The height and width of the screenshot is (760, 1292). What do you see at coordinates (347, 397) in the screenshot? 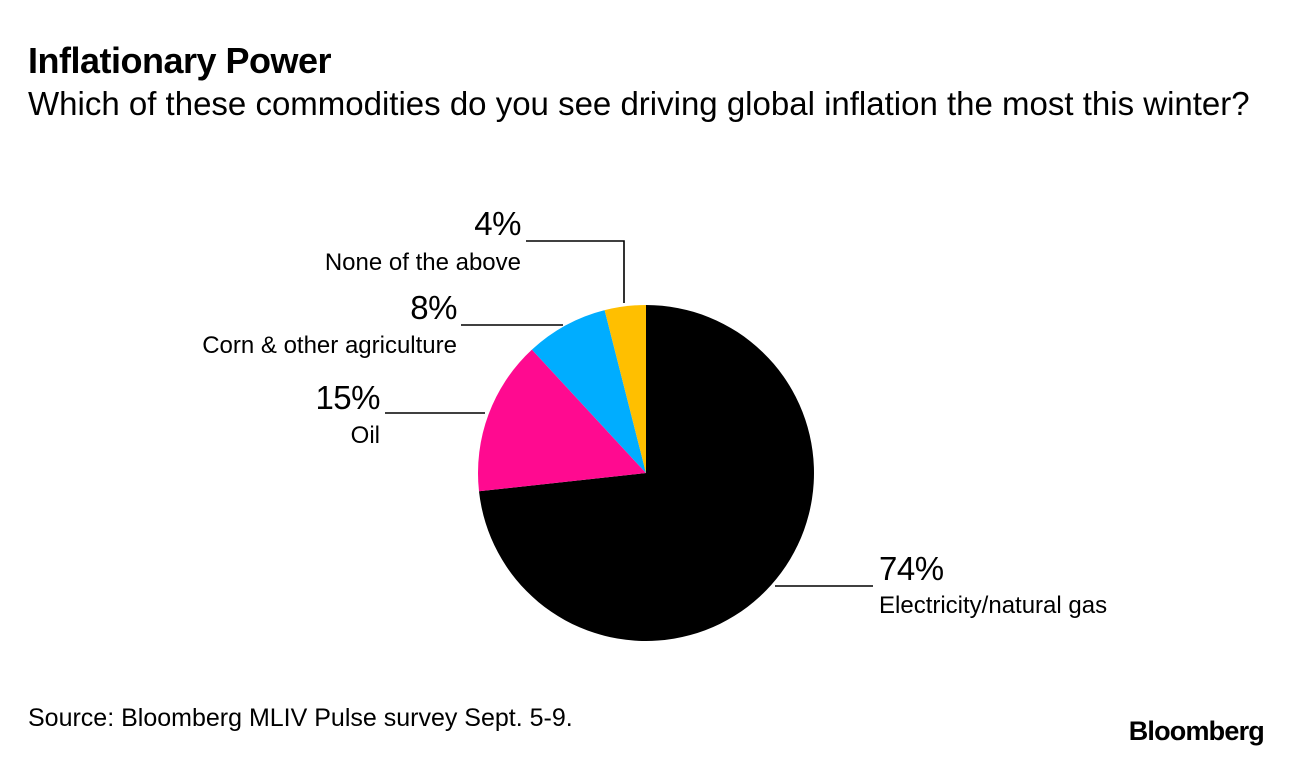
I see `pct-label-oil: 15%` at bounding box center [347, 397].